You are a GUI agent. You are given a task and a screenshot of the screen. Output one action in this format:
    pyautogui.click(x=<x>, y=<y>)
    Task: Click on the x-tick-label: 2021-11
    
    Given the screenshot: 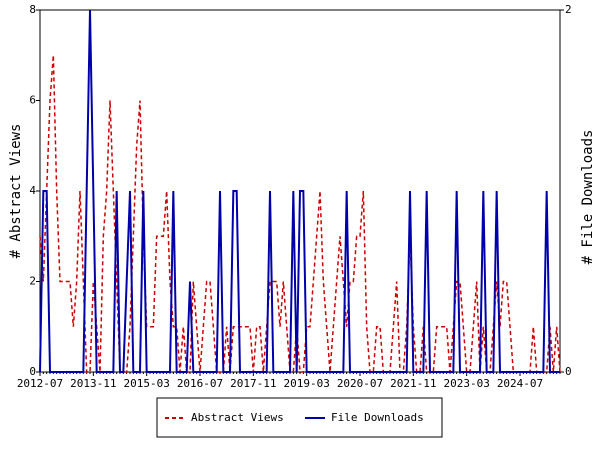 What is the action you would take?
    pyautogui.click(x=413, y=383)
    